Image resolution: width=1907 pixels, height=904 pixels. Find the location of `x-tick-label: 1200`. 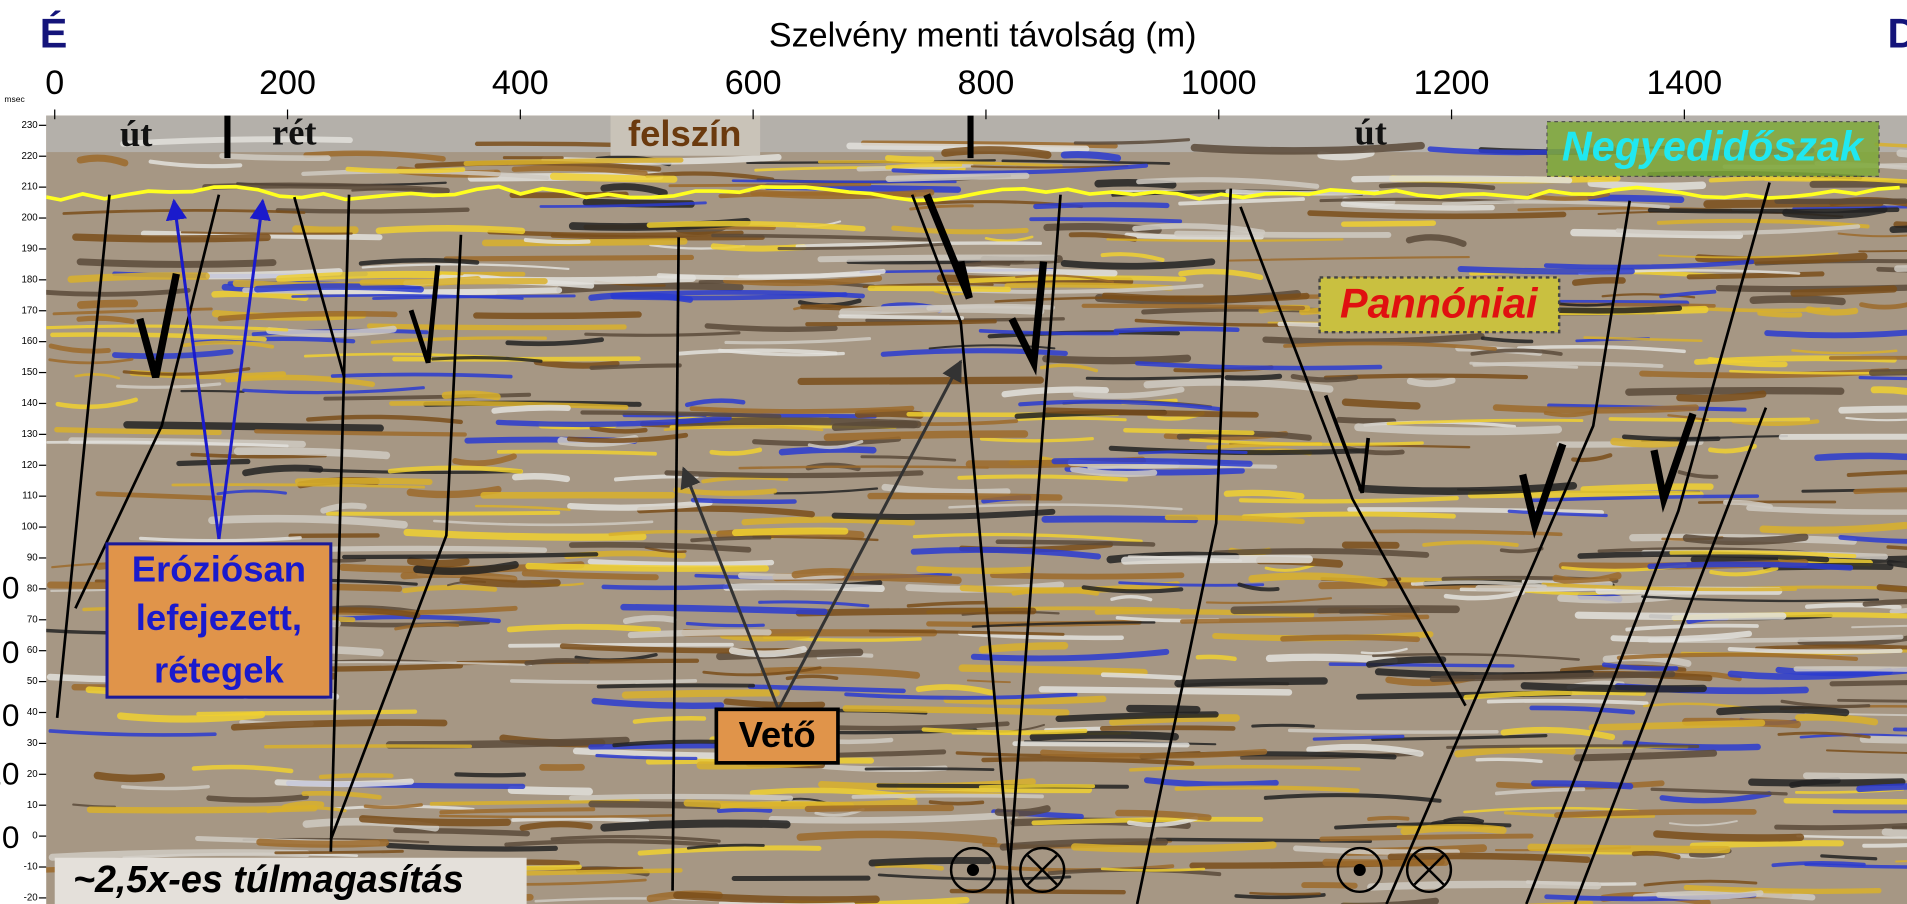

x-tick-label: 1200 is located at coordinates (1452, 83).